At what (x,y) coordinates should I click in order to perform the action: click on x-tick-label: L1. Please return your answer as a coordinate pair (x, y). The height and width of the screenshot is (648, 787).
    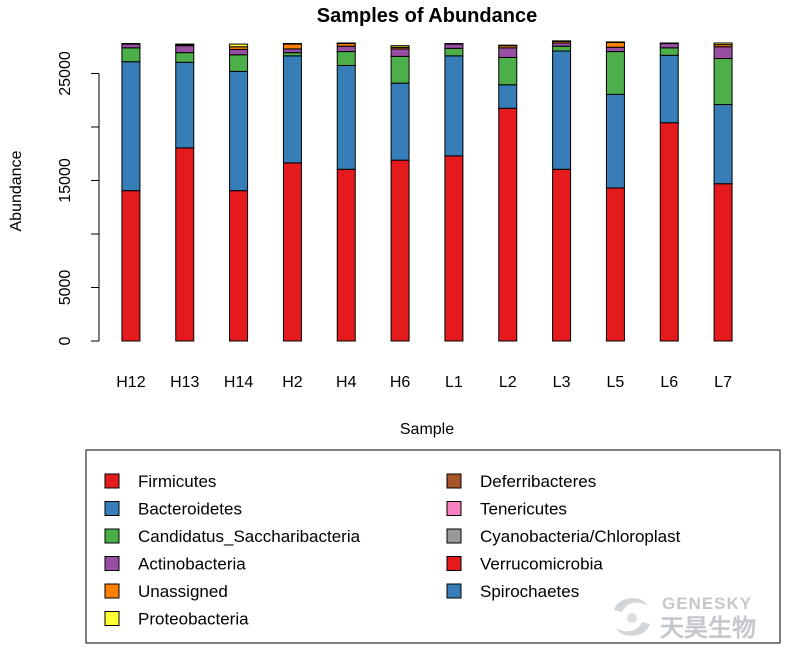
    Looking at the image, I should click on (454, 382).